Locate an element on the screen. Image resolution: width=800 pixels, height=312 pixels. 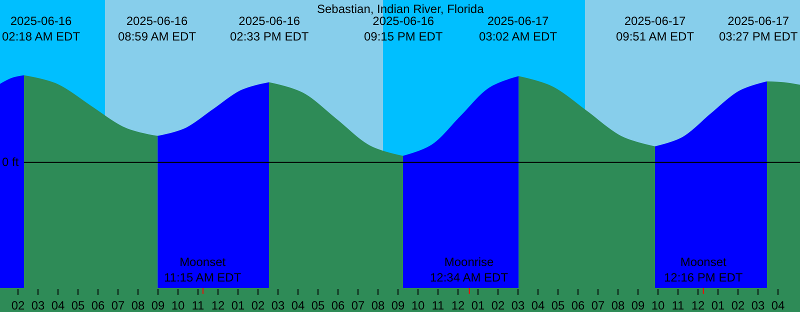
chart-title: Sebastian, Indian River, Florida is located at coordinates (400, 9).